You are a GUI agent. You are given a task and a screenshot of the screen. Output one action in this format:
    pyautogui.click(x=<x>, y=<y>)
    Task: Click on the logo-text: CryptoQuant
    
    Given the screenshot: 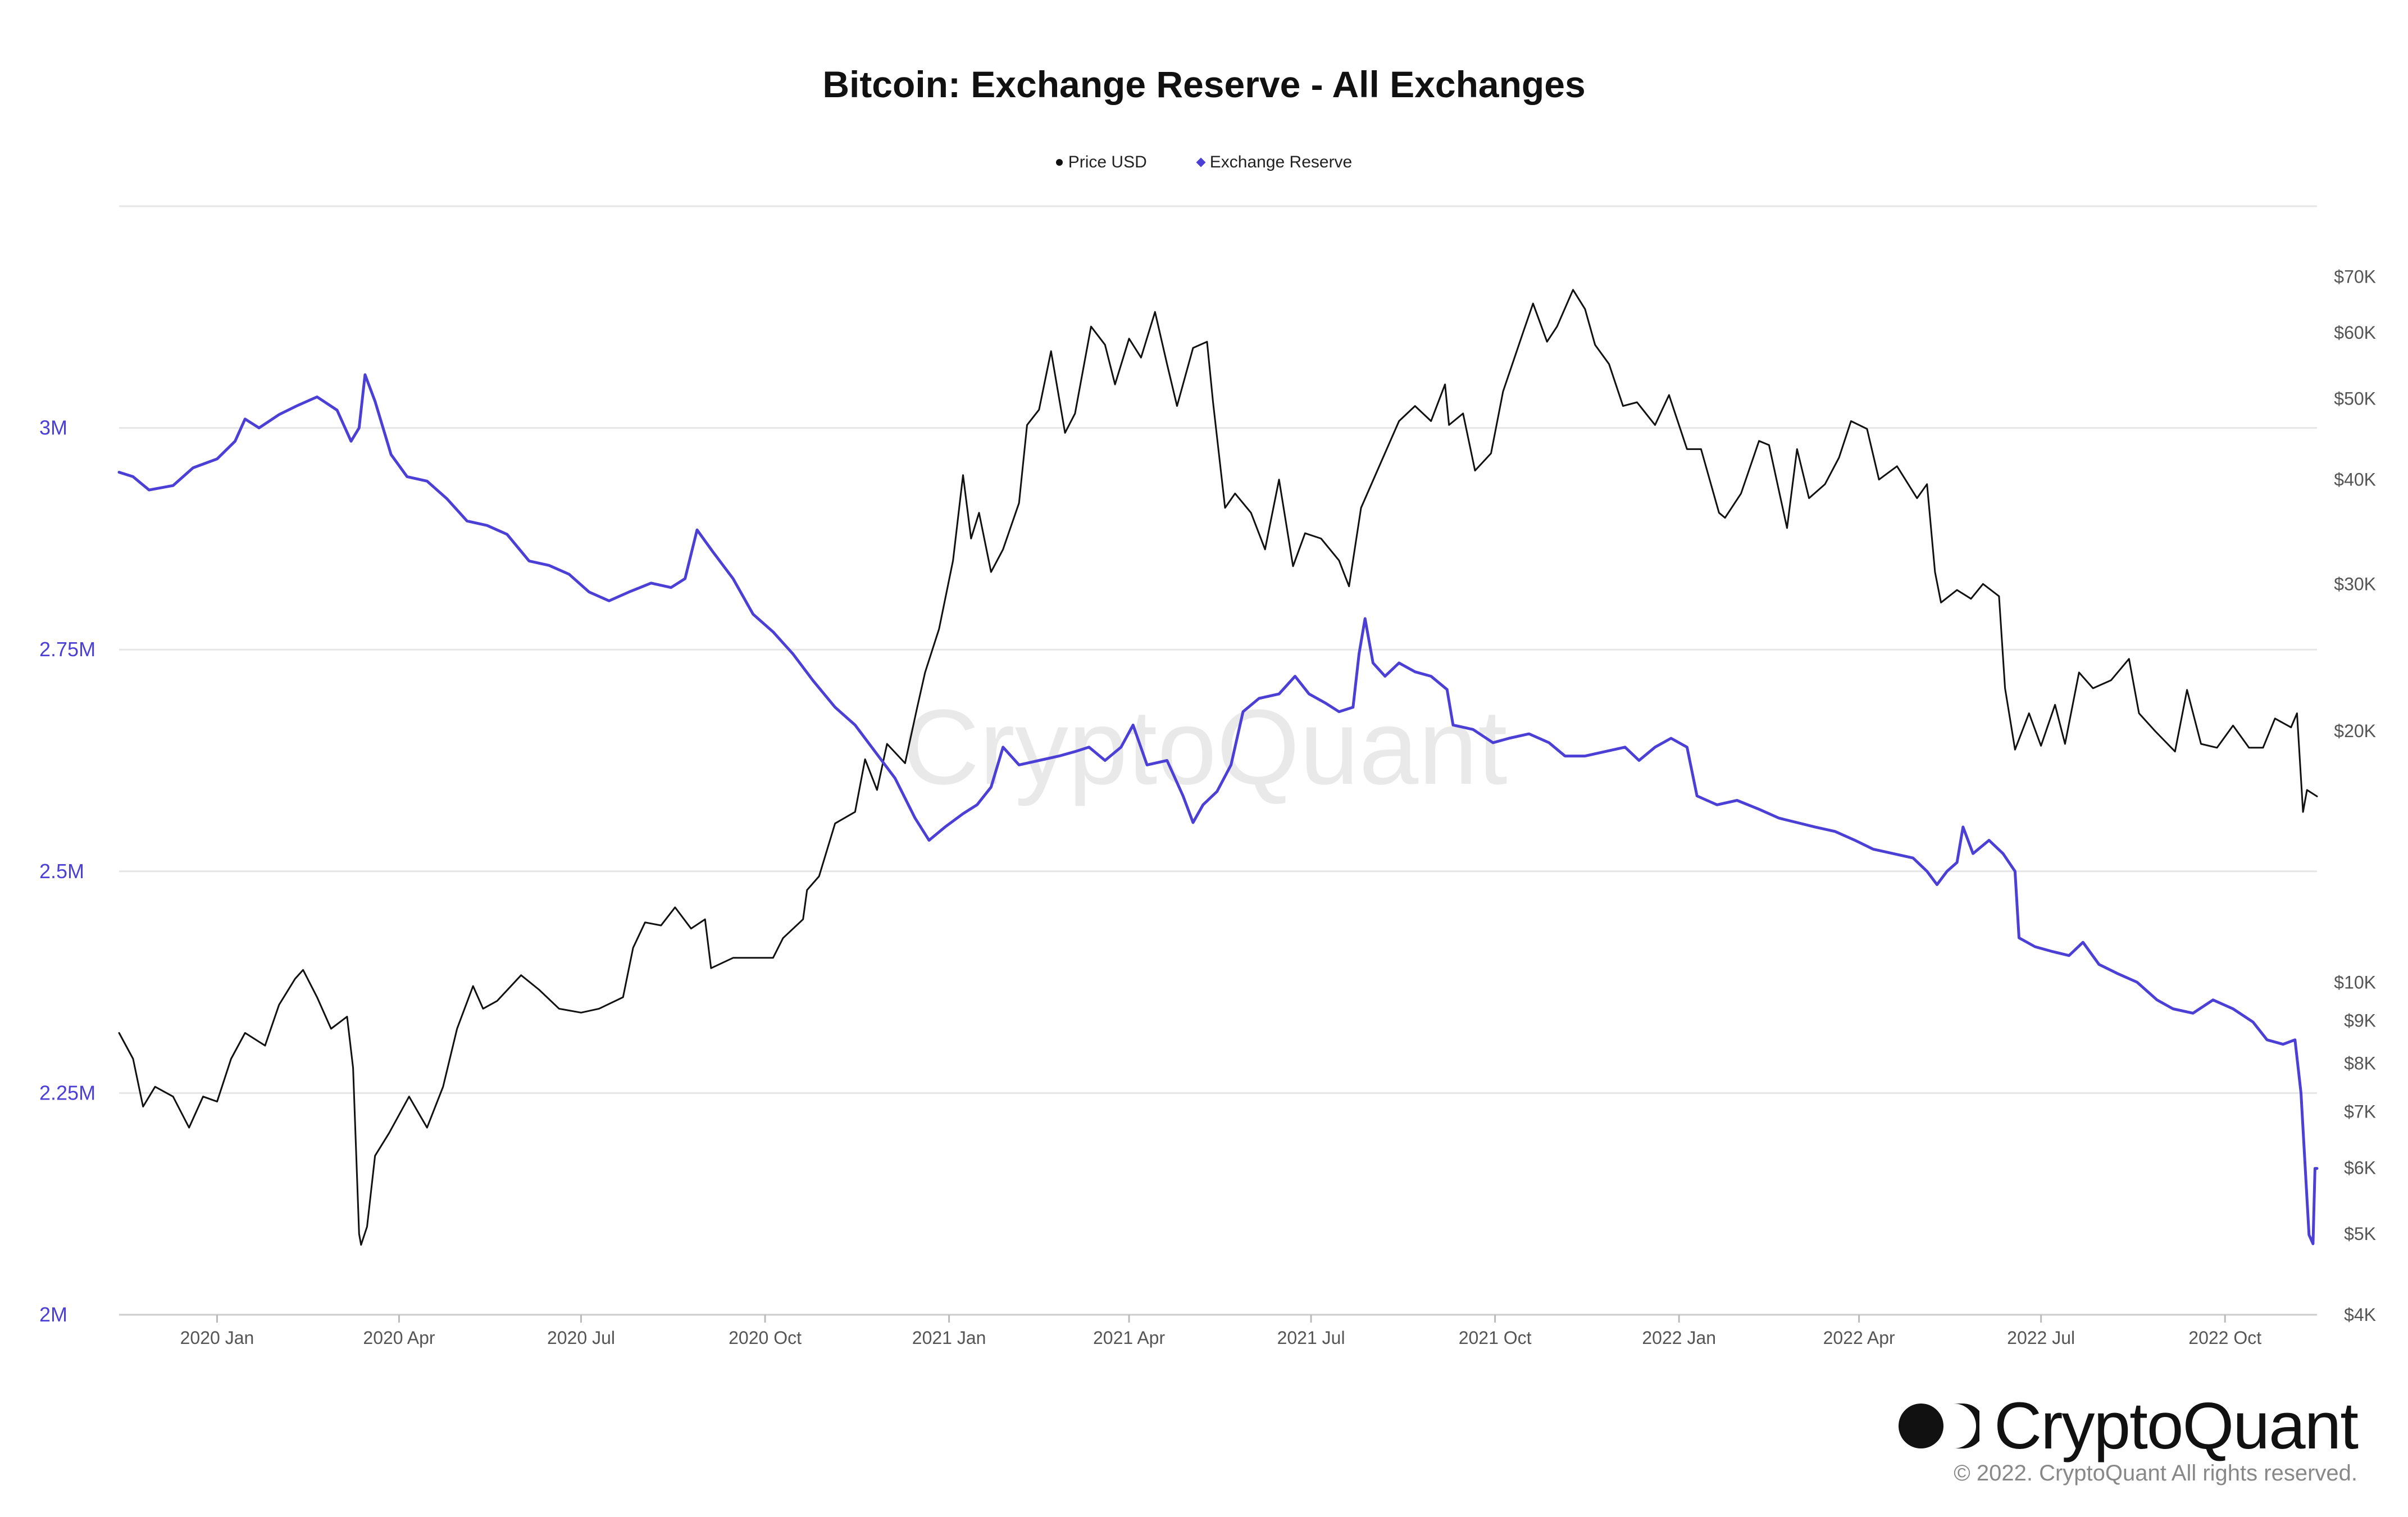 What is the action you would take?
    pyautogui.click(x=2176, y=1426)
    